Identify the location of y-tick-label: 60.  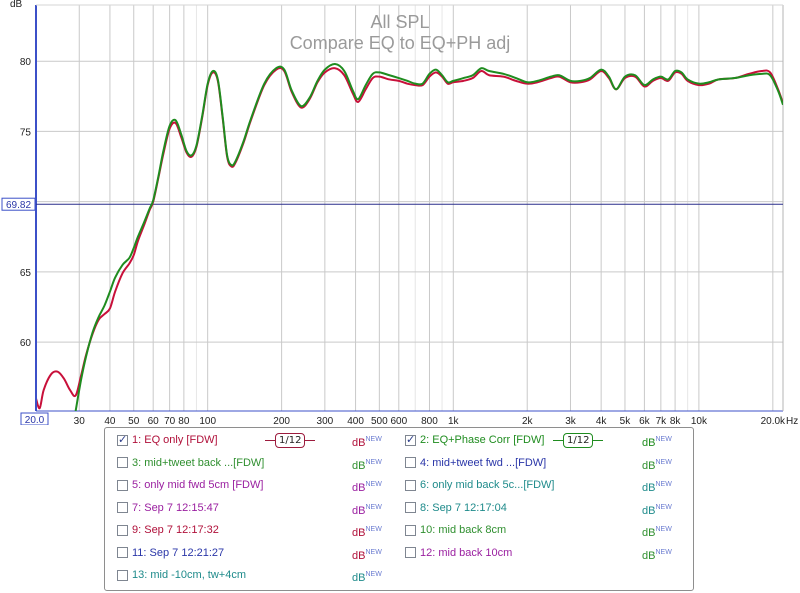
(26, 343).